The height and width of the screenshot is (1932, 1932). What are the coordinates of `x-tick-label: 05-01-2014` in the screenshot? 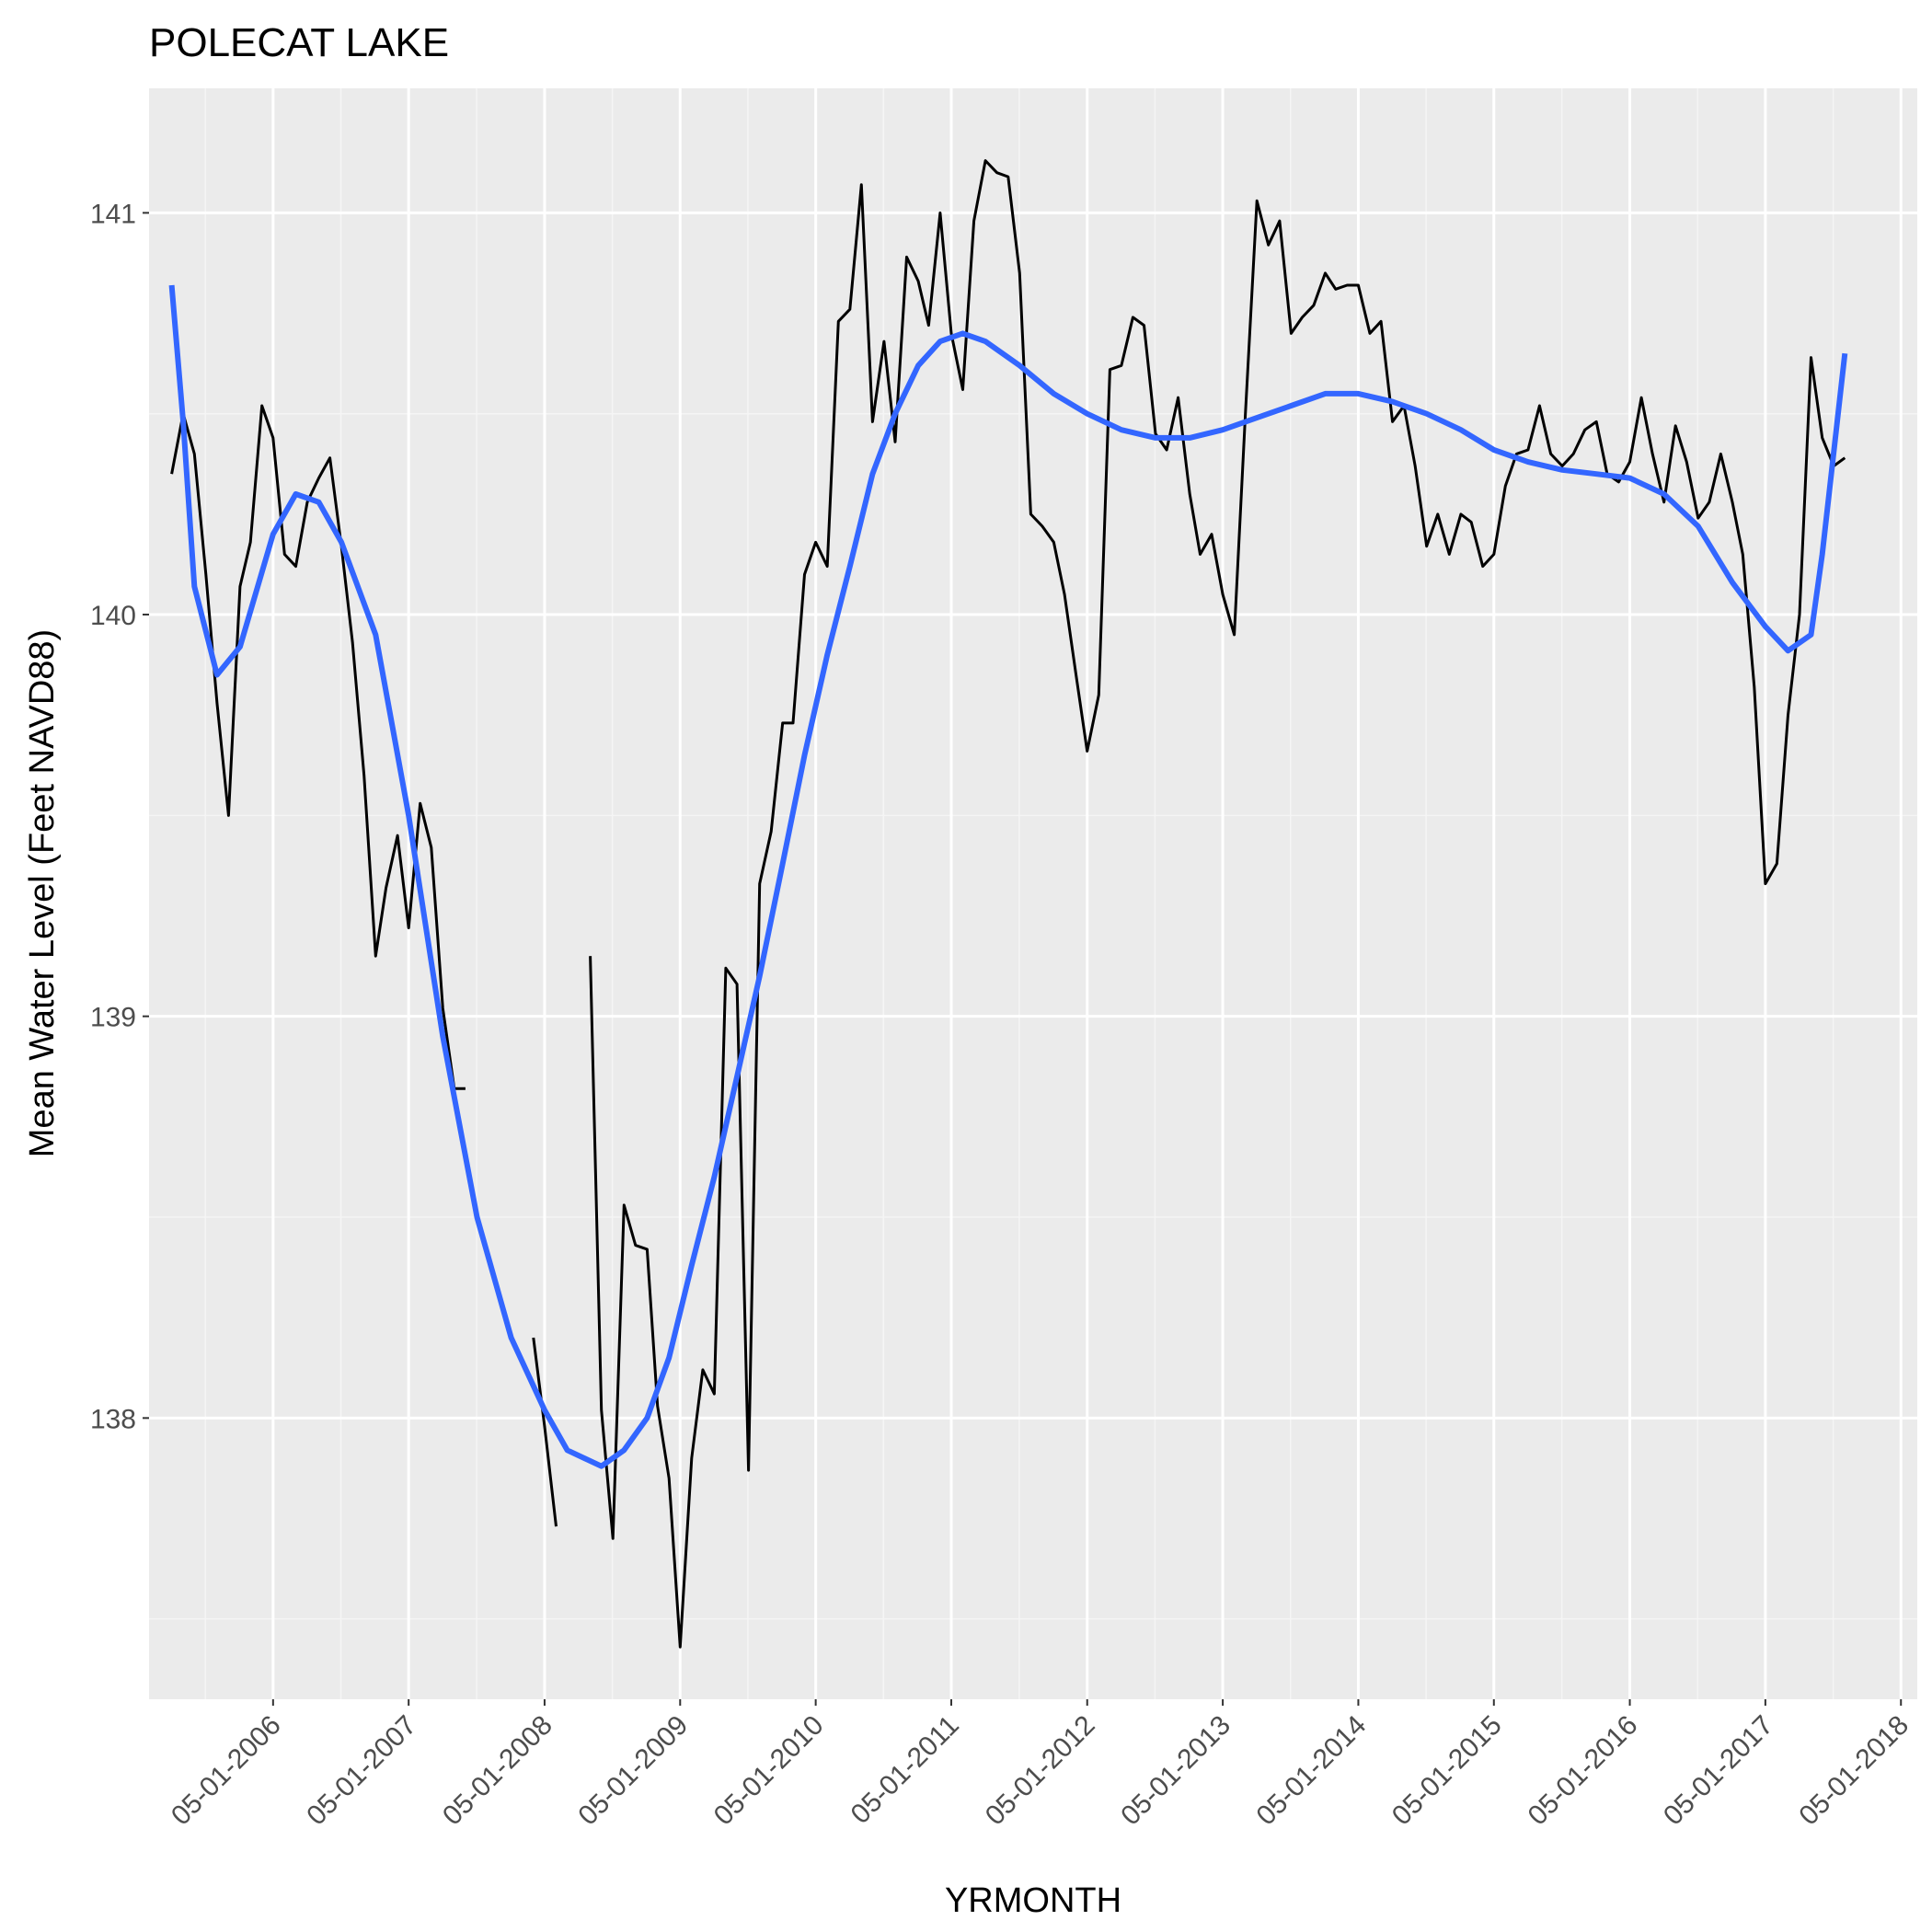 It's located at (1312, 1771).